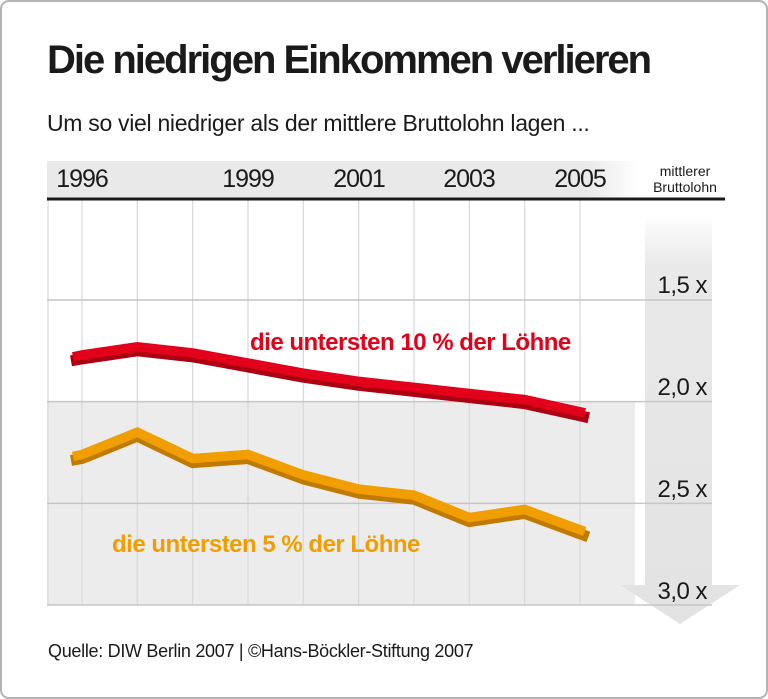  What do you see at coordinates (386, 199) in the screenshot?
I see `x-axis-line` at bounding box center [386, 199].